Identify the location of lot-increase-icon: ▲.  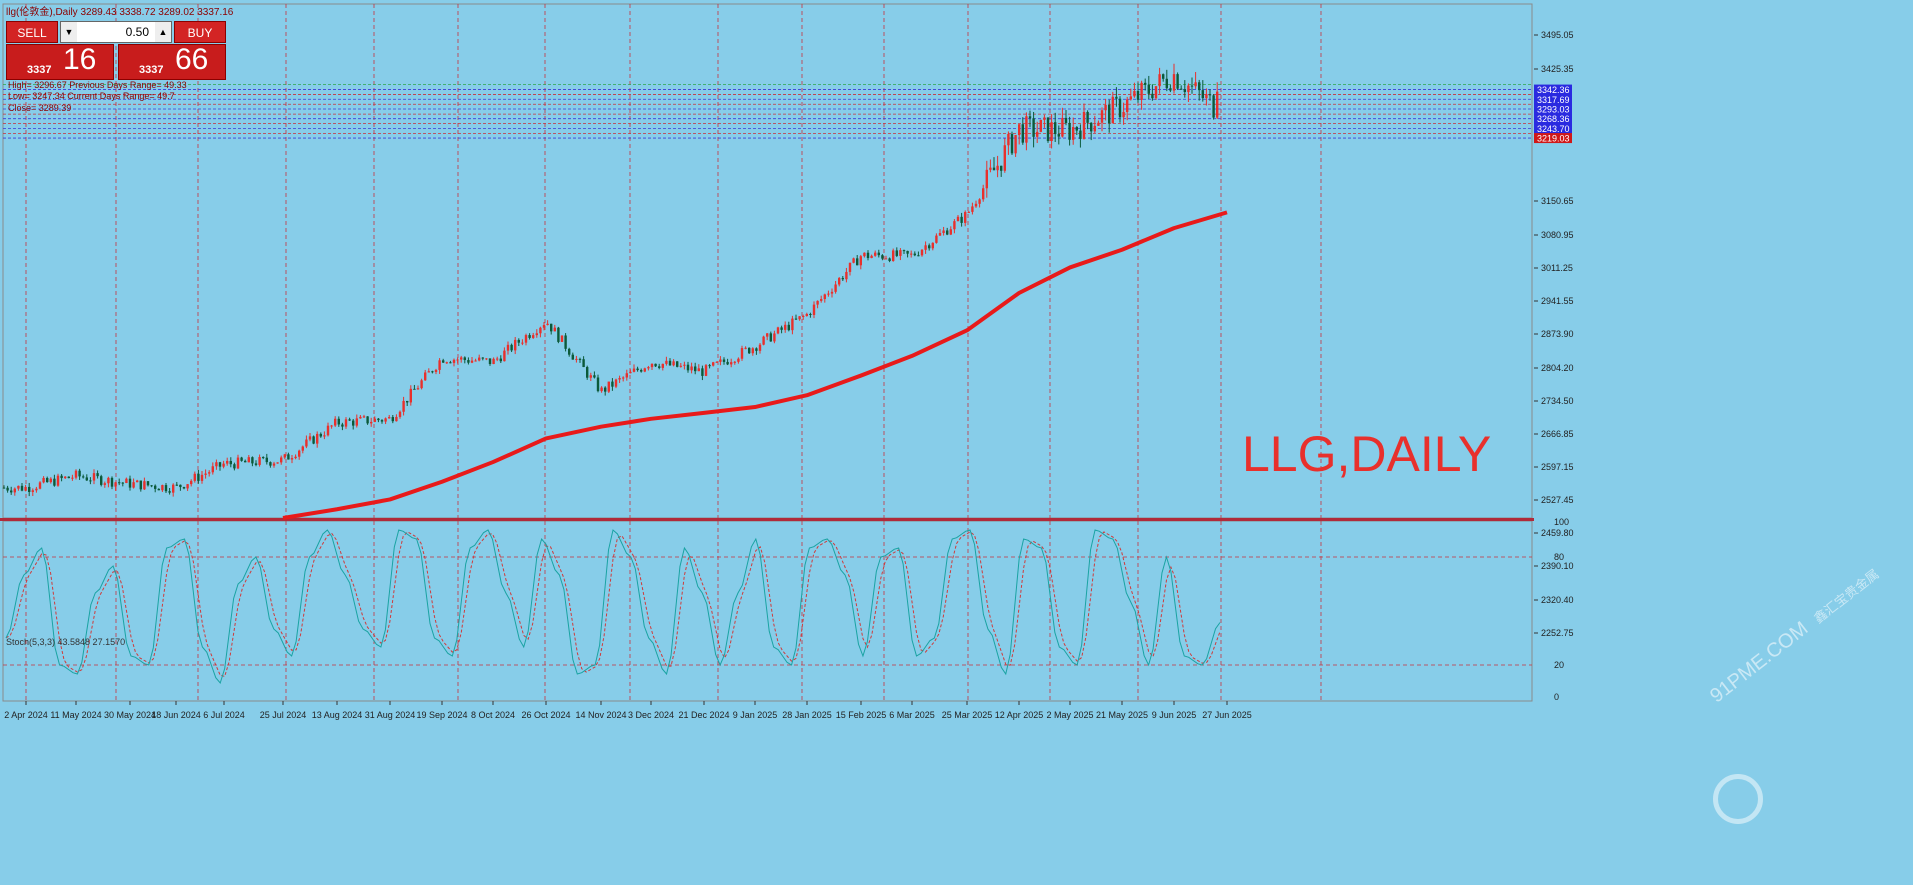
(163, 32).